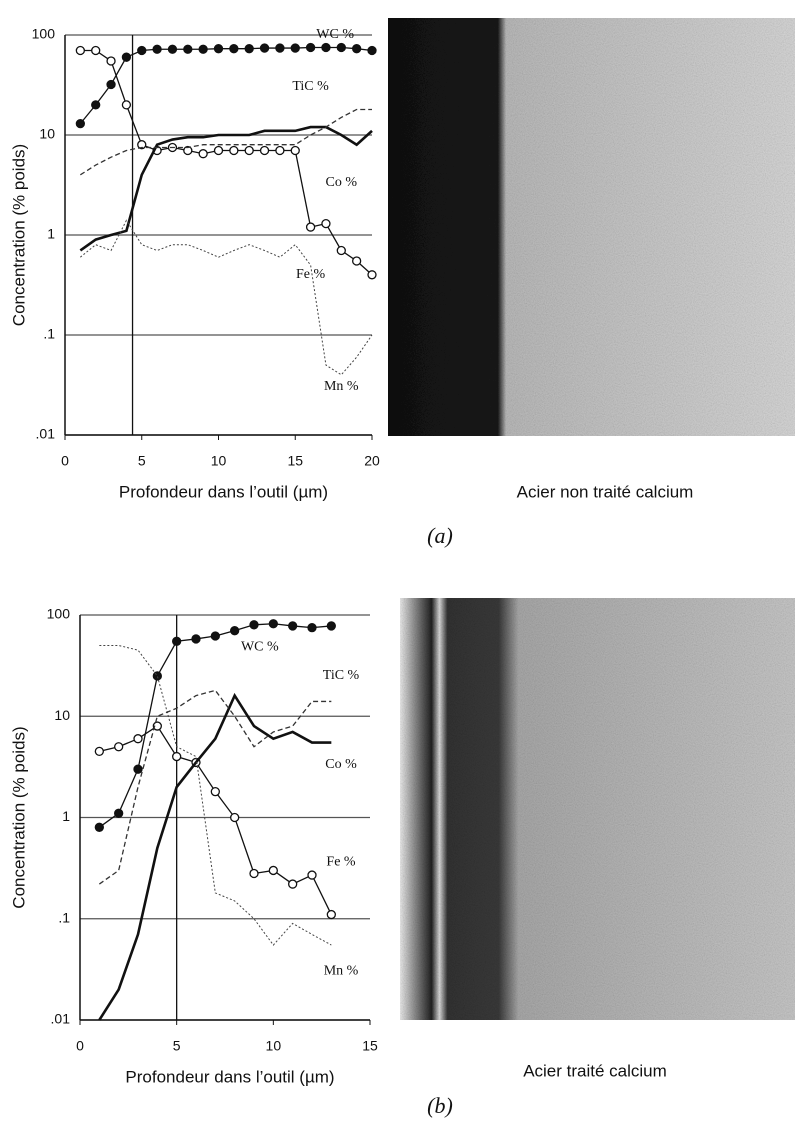  Describe the element at coordinates (18, 235) in the screenshot. I see `y-axis-label: Concentration (% poids)` at that location.